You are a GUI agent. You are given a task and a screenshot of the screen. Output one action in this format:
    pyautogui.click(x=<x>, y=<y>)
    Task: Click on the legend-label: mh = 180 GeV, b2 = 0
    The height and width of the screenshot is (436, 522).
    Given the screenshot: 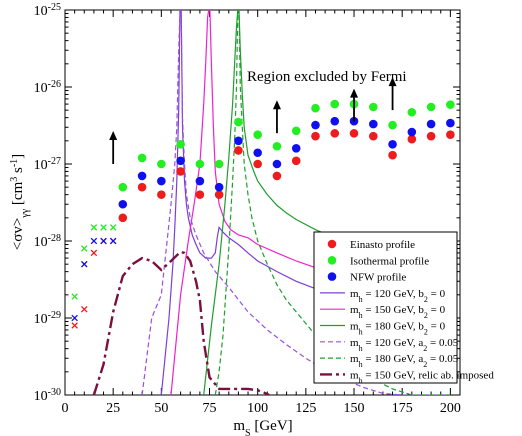 What is the action you would take?
    pyautogui.click(x=398, y=329)
    